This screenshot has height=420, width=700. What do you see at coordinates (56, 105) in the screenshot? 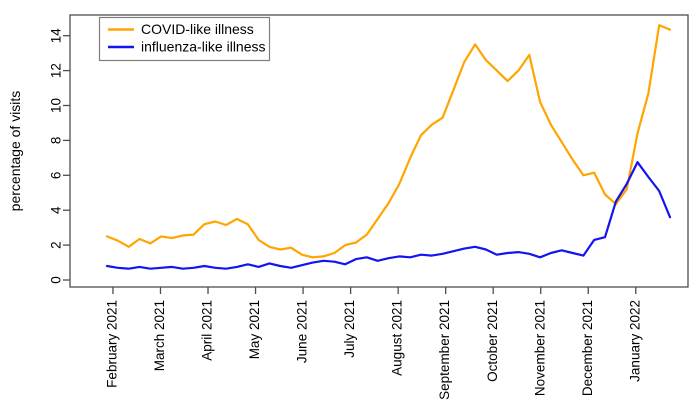
I see `y-tick-label: 10` at bounding box center [56, 105].